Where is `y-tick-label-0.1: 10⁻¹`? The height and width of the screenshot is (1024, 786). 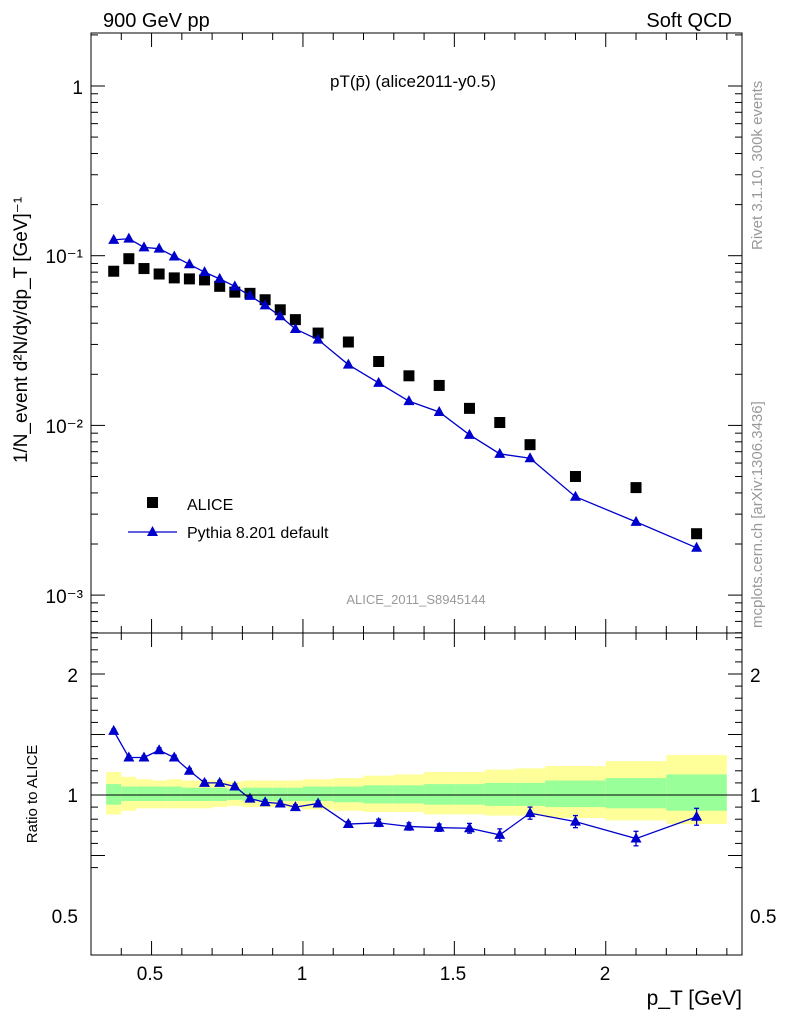 y-tick-label-0.1: 10⁻¹ is located at coordinates (65, 257).